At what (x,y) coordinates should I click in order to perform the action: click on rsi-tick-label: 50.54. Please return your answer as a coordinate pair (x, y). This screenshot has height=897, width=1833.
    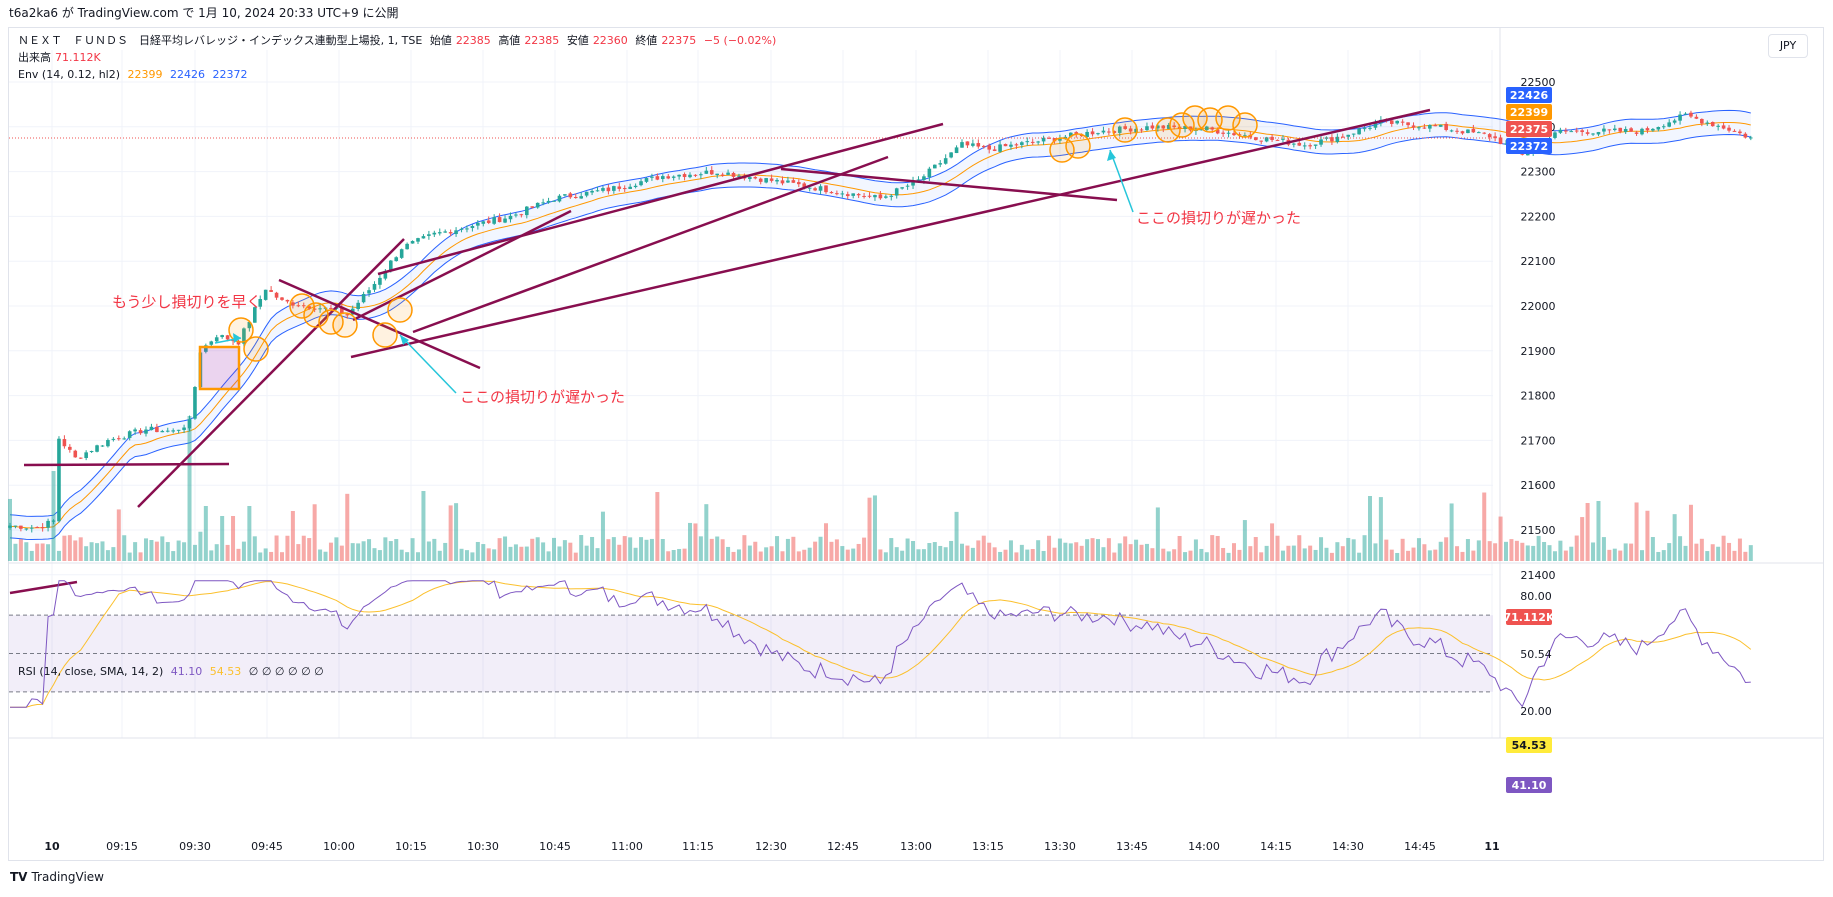
    Looking at the image, I should click on (1536, 654).